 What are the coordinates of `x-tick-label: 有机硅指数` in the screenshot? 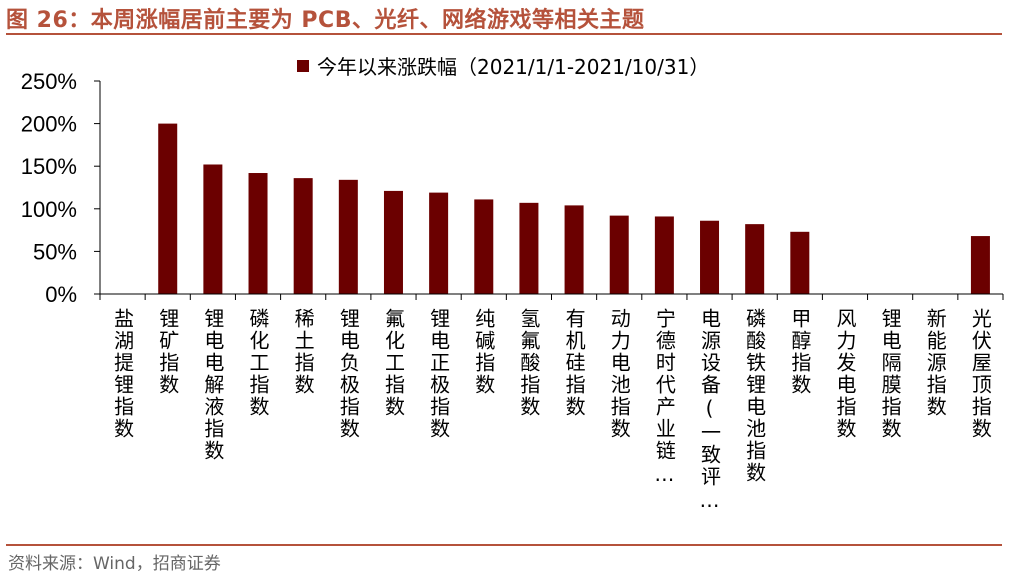 It's located at (574, 363).